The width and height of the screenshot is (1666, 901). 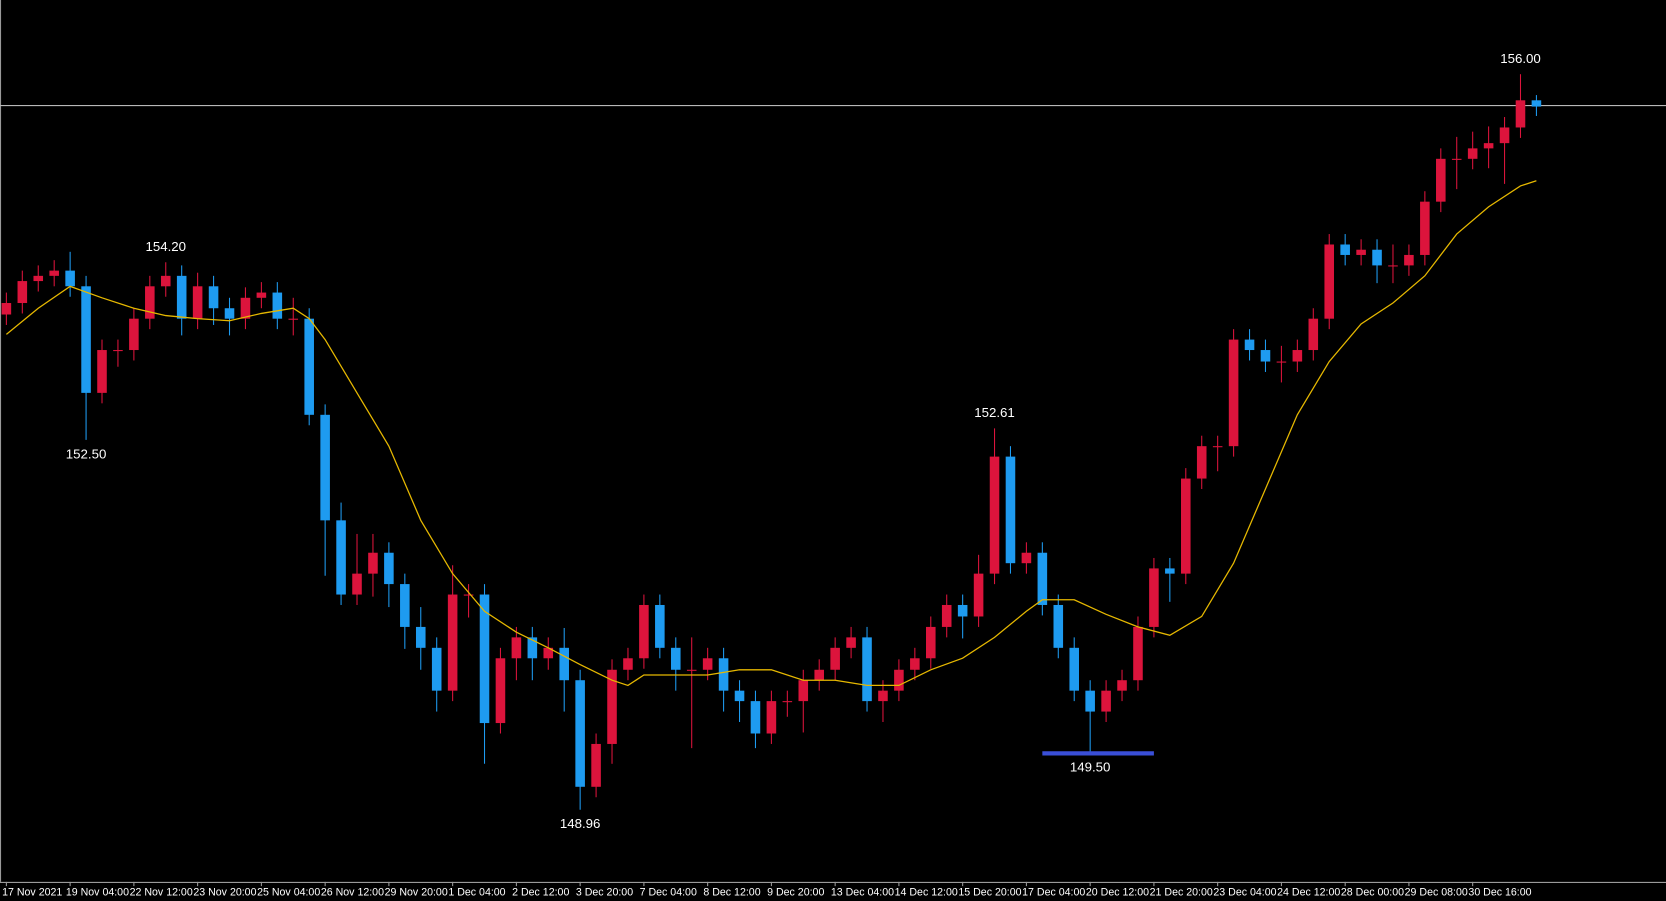 What do you see at coordinates (731, 892) in the screenshot?
I see `x-tick-label: 8 Dec 12:00` at bounding box center [731, 892].